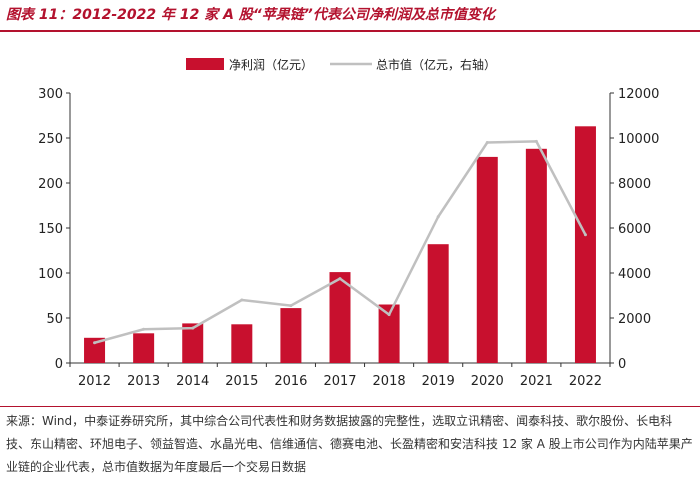  I want to click on x-tick-label-2018: 2018, so click(389, 381).